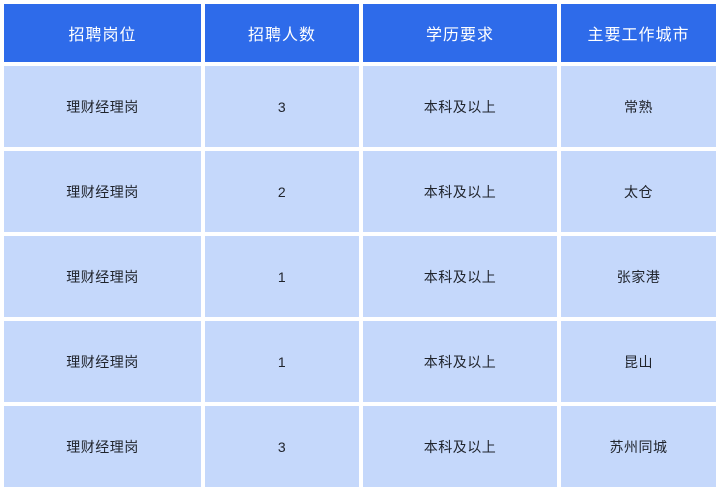  I want to click on column-header-education: 学历要求, so click(460, 33).